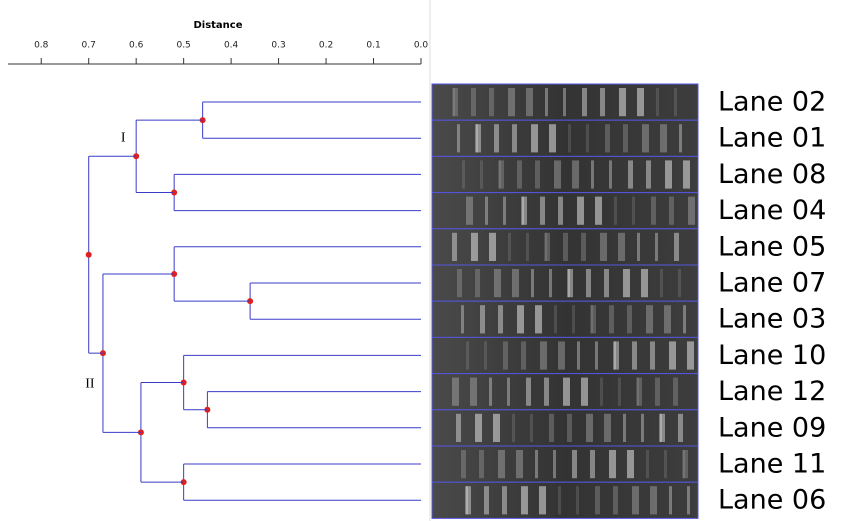  I want to click on x-axis-label: Distance, so click(217, 25).